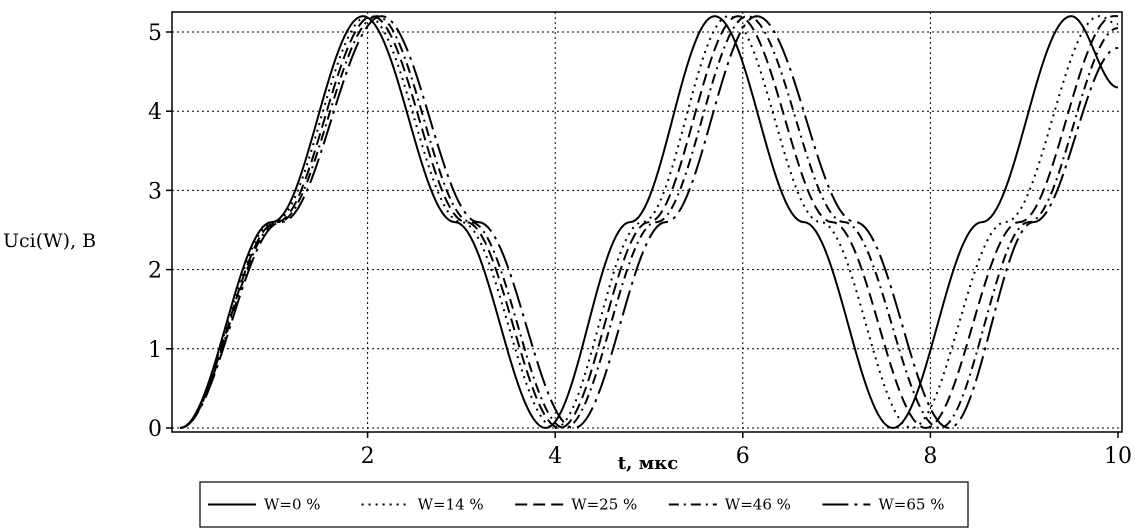  Describe the element at coordinates (155, 271) in the screenshot. I see `y-tick-label: 2` at that location.